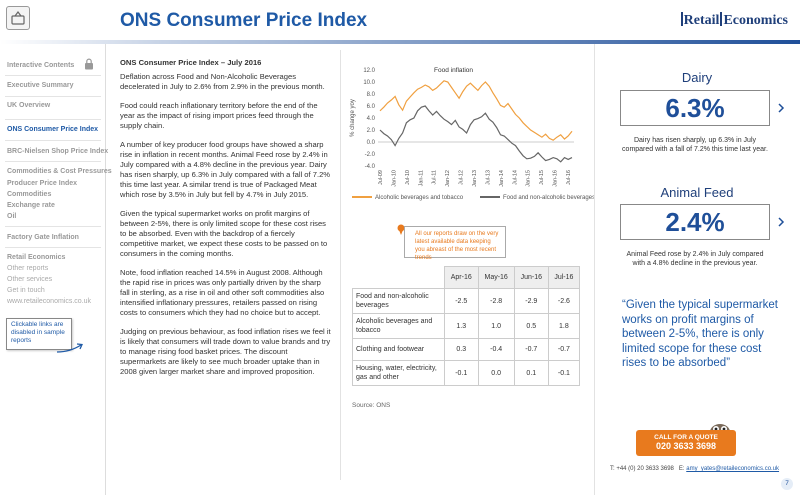  I want to click on home-button, so click(18, 18).